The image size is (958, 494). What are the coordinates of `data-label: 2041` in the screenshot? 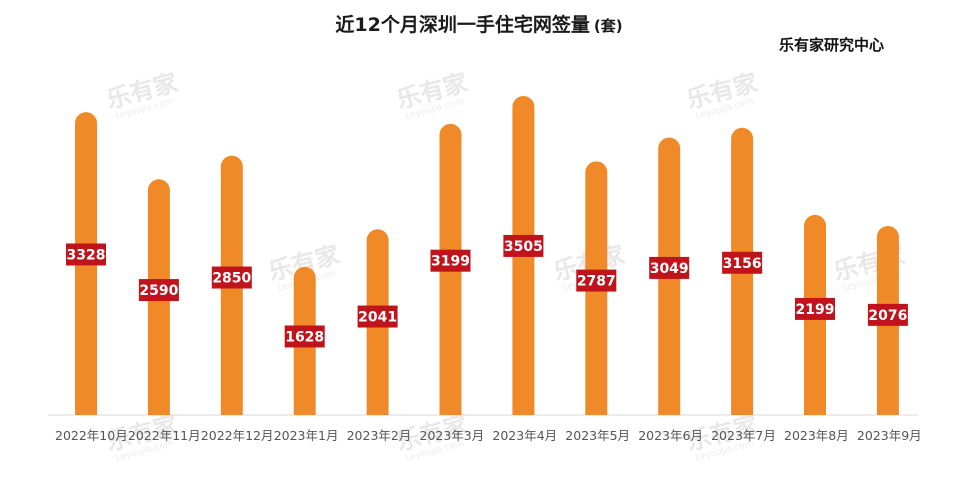 It's located at (377, 318).